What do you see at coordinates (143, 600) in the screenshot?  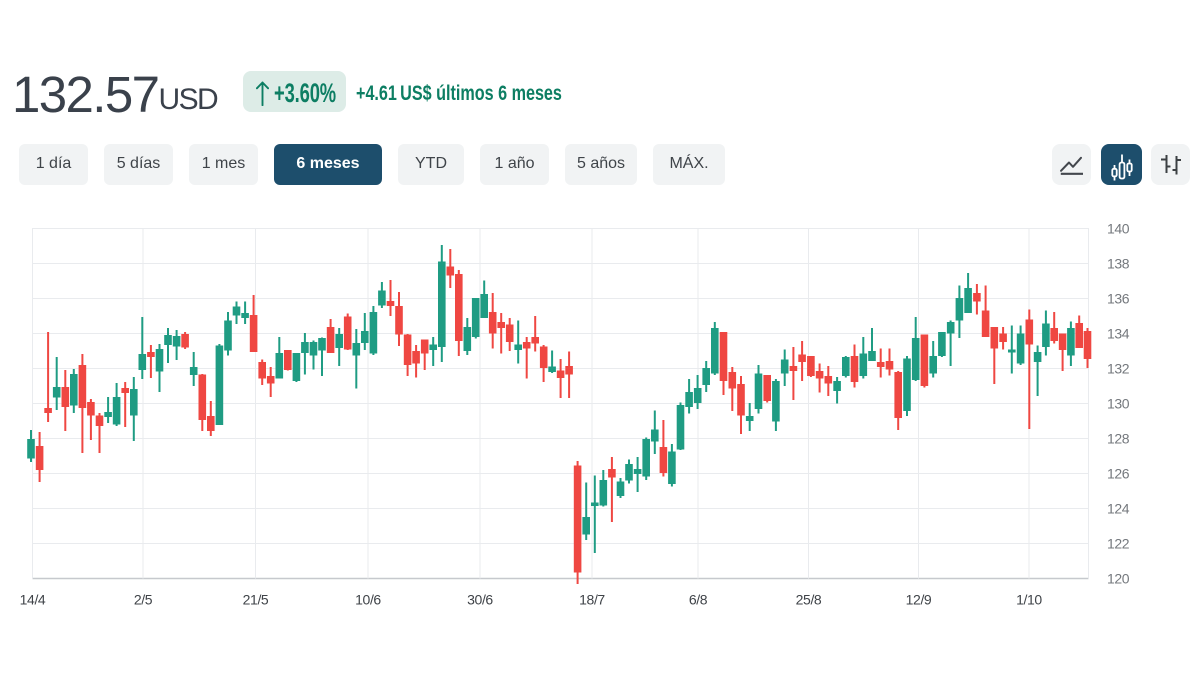 I see `svg-text: 2/5` at bounding box center [143, 600].